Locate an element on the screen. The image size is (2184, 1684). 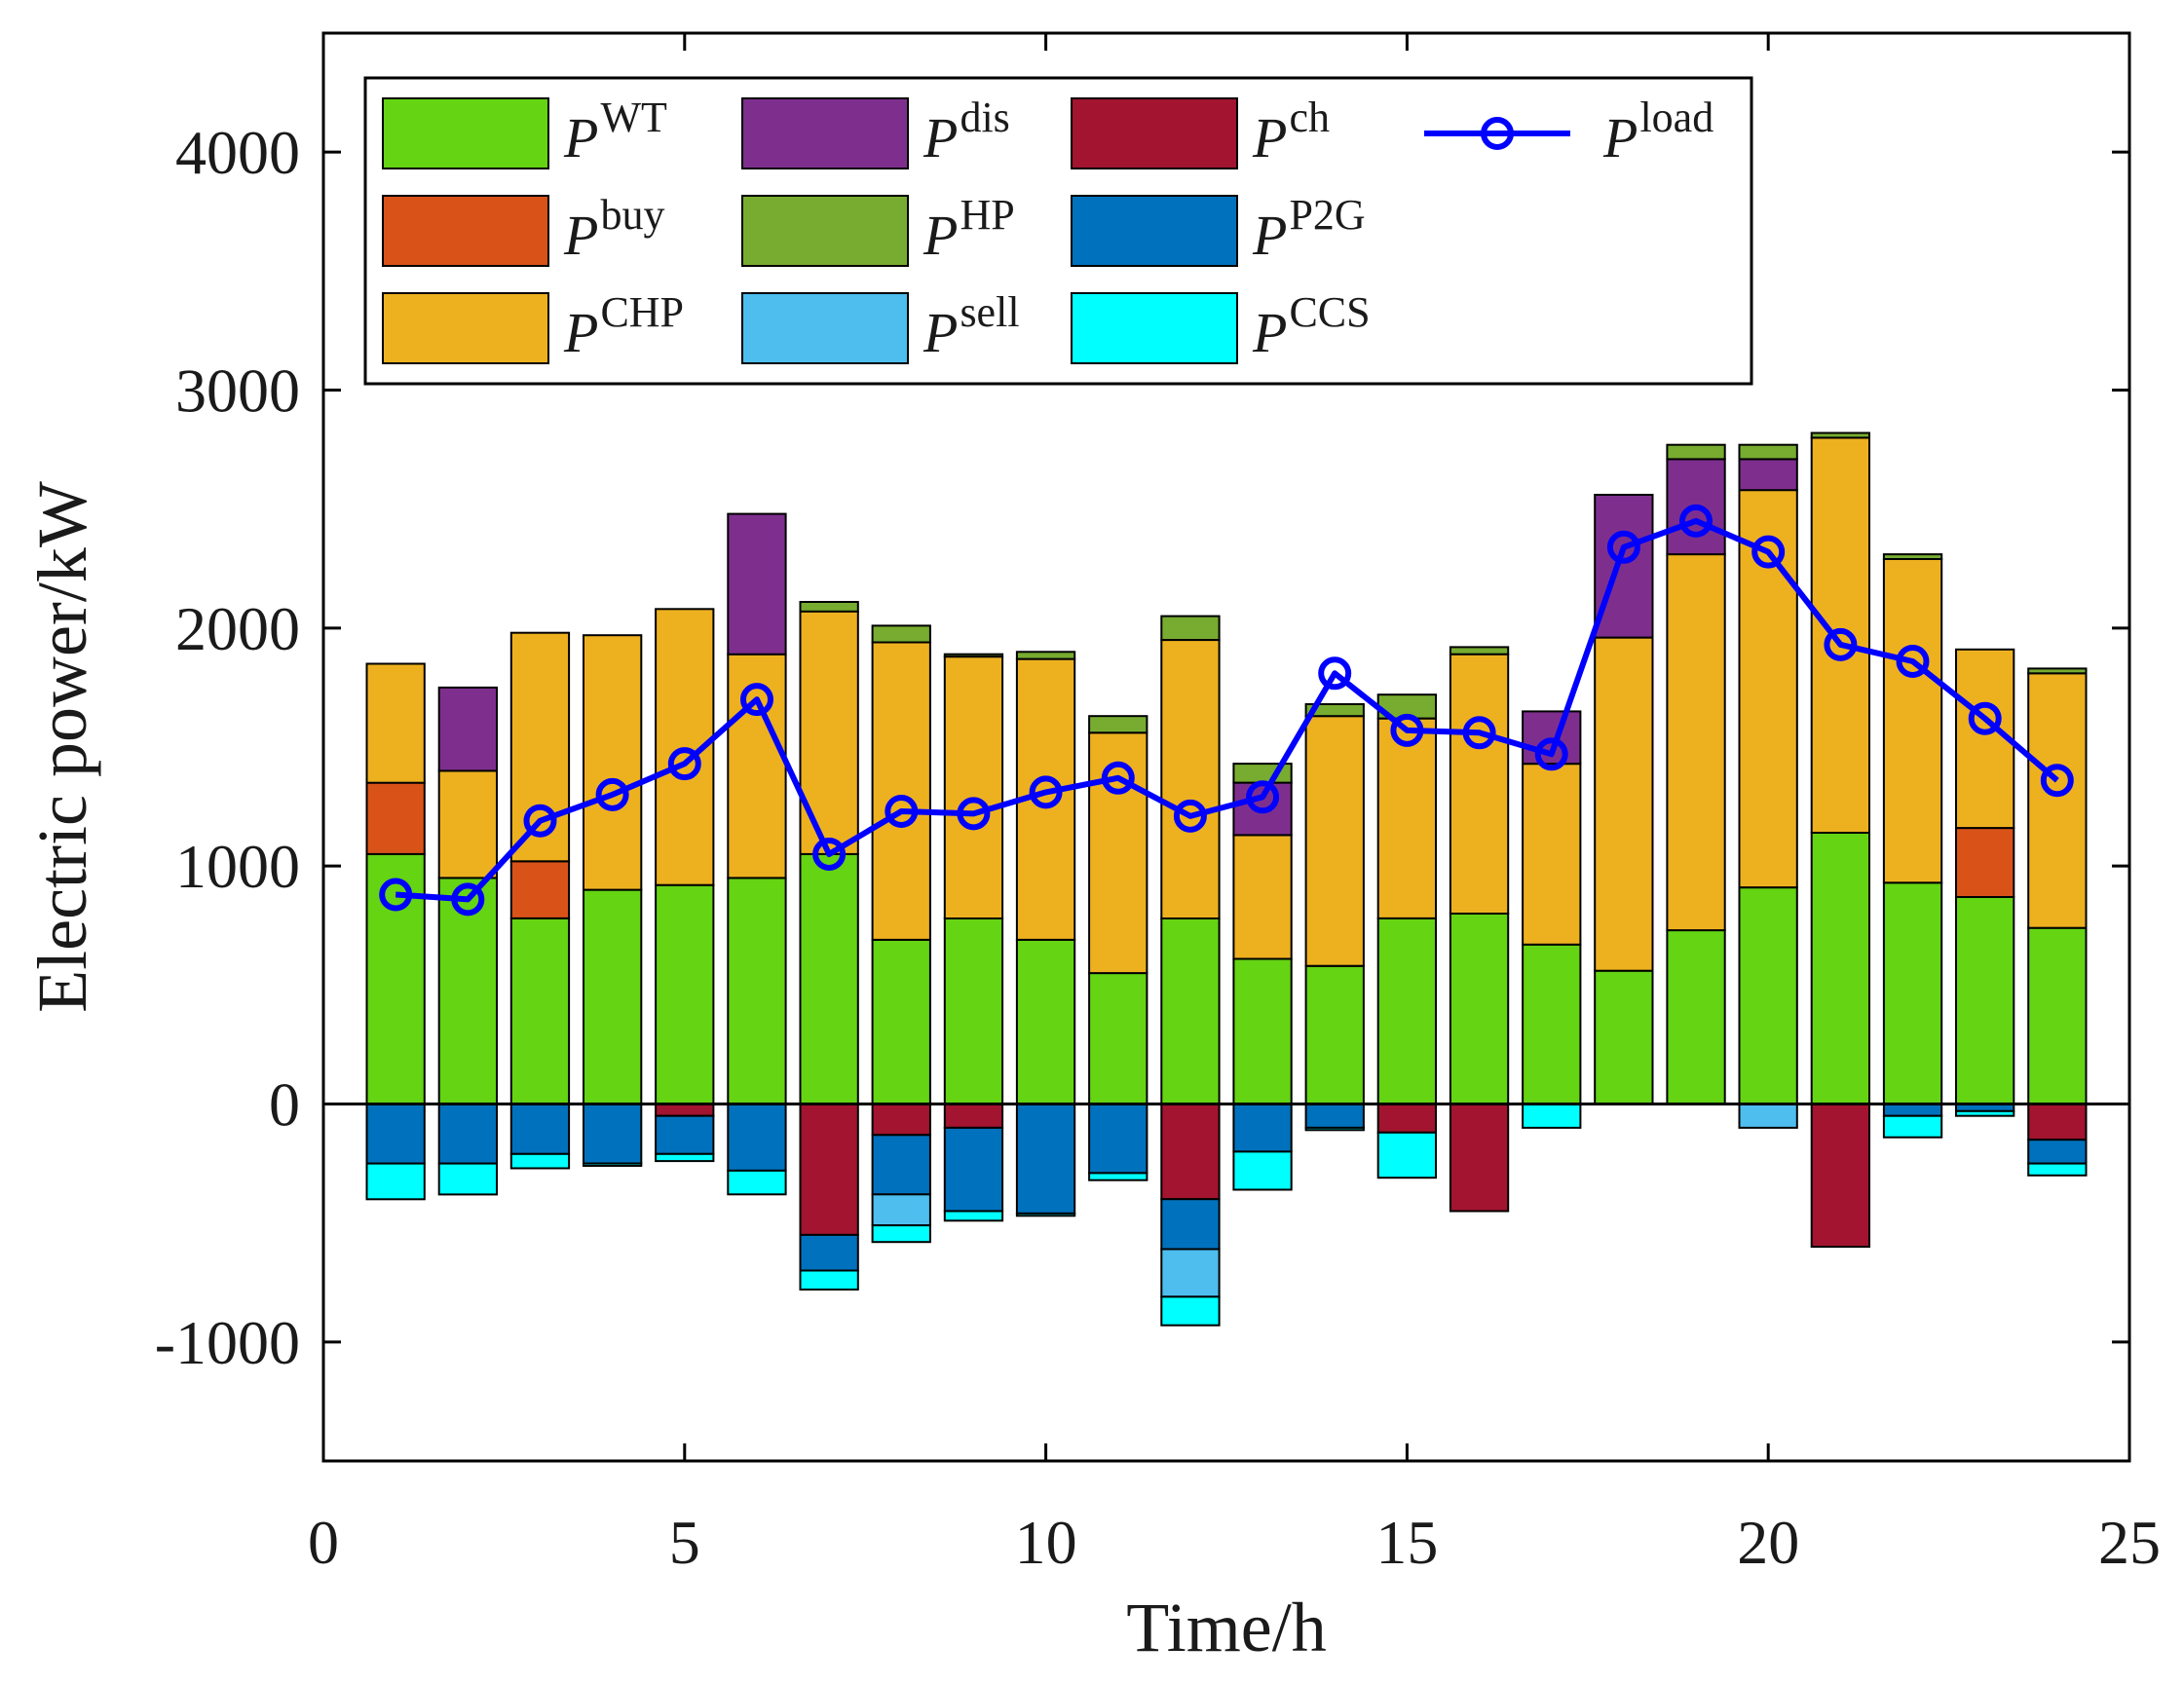
x-tick-label-25: 25 is located at coordinates (2129, 1542).